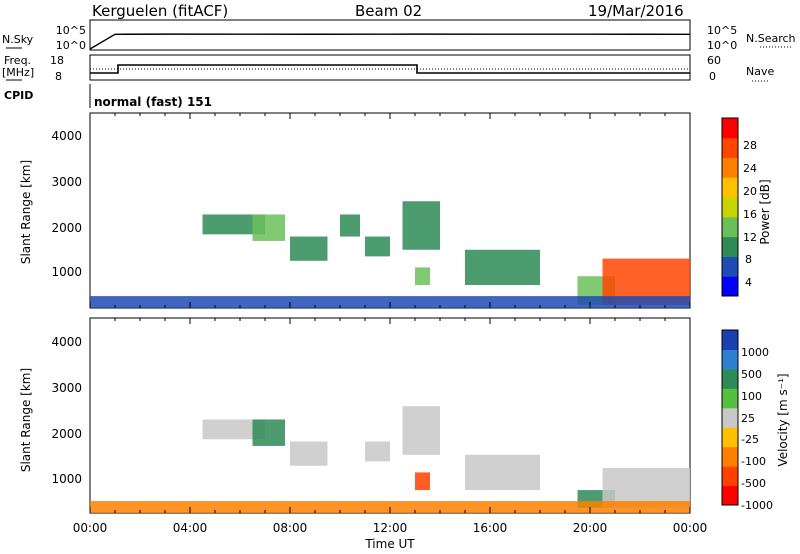  I want to click on xtick-0800: 08:00, so click(290, 528).